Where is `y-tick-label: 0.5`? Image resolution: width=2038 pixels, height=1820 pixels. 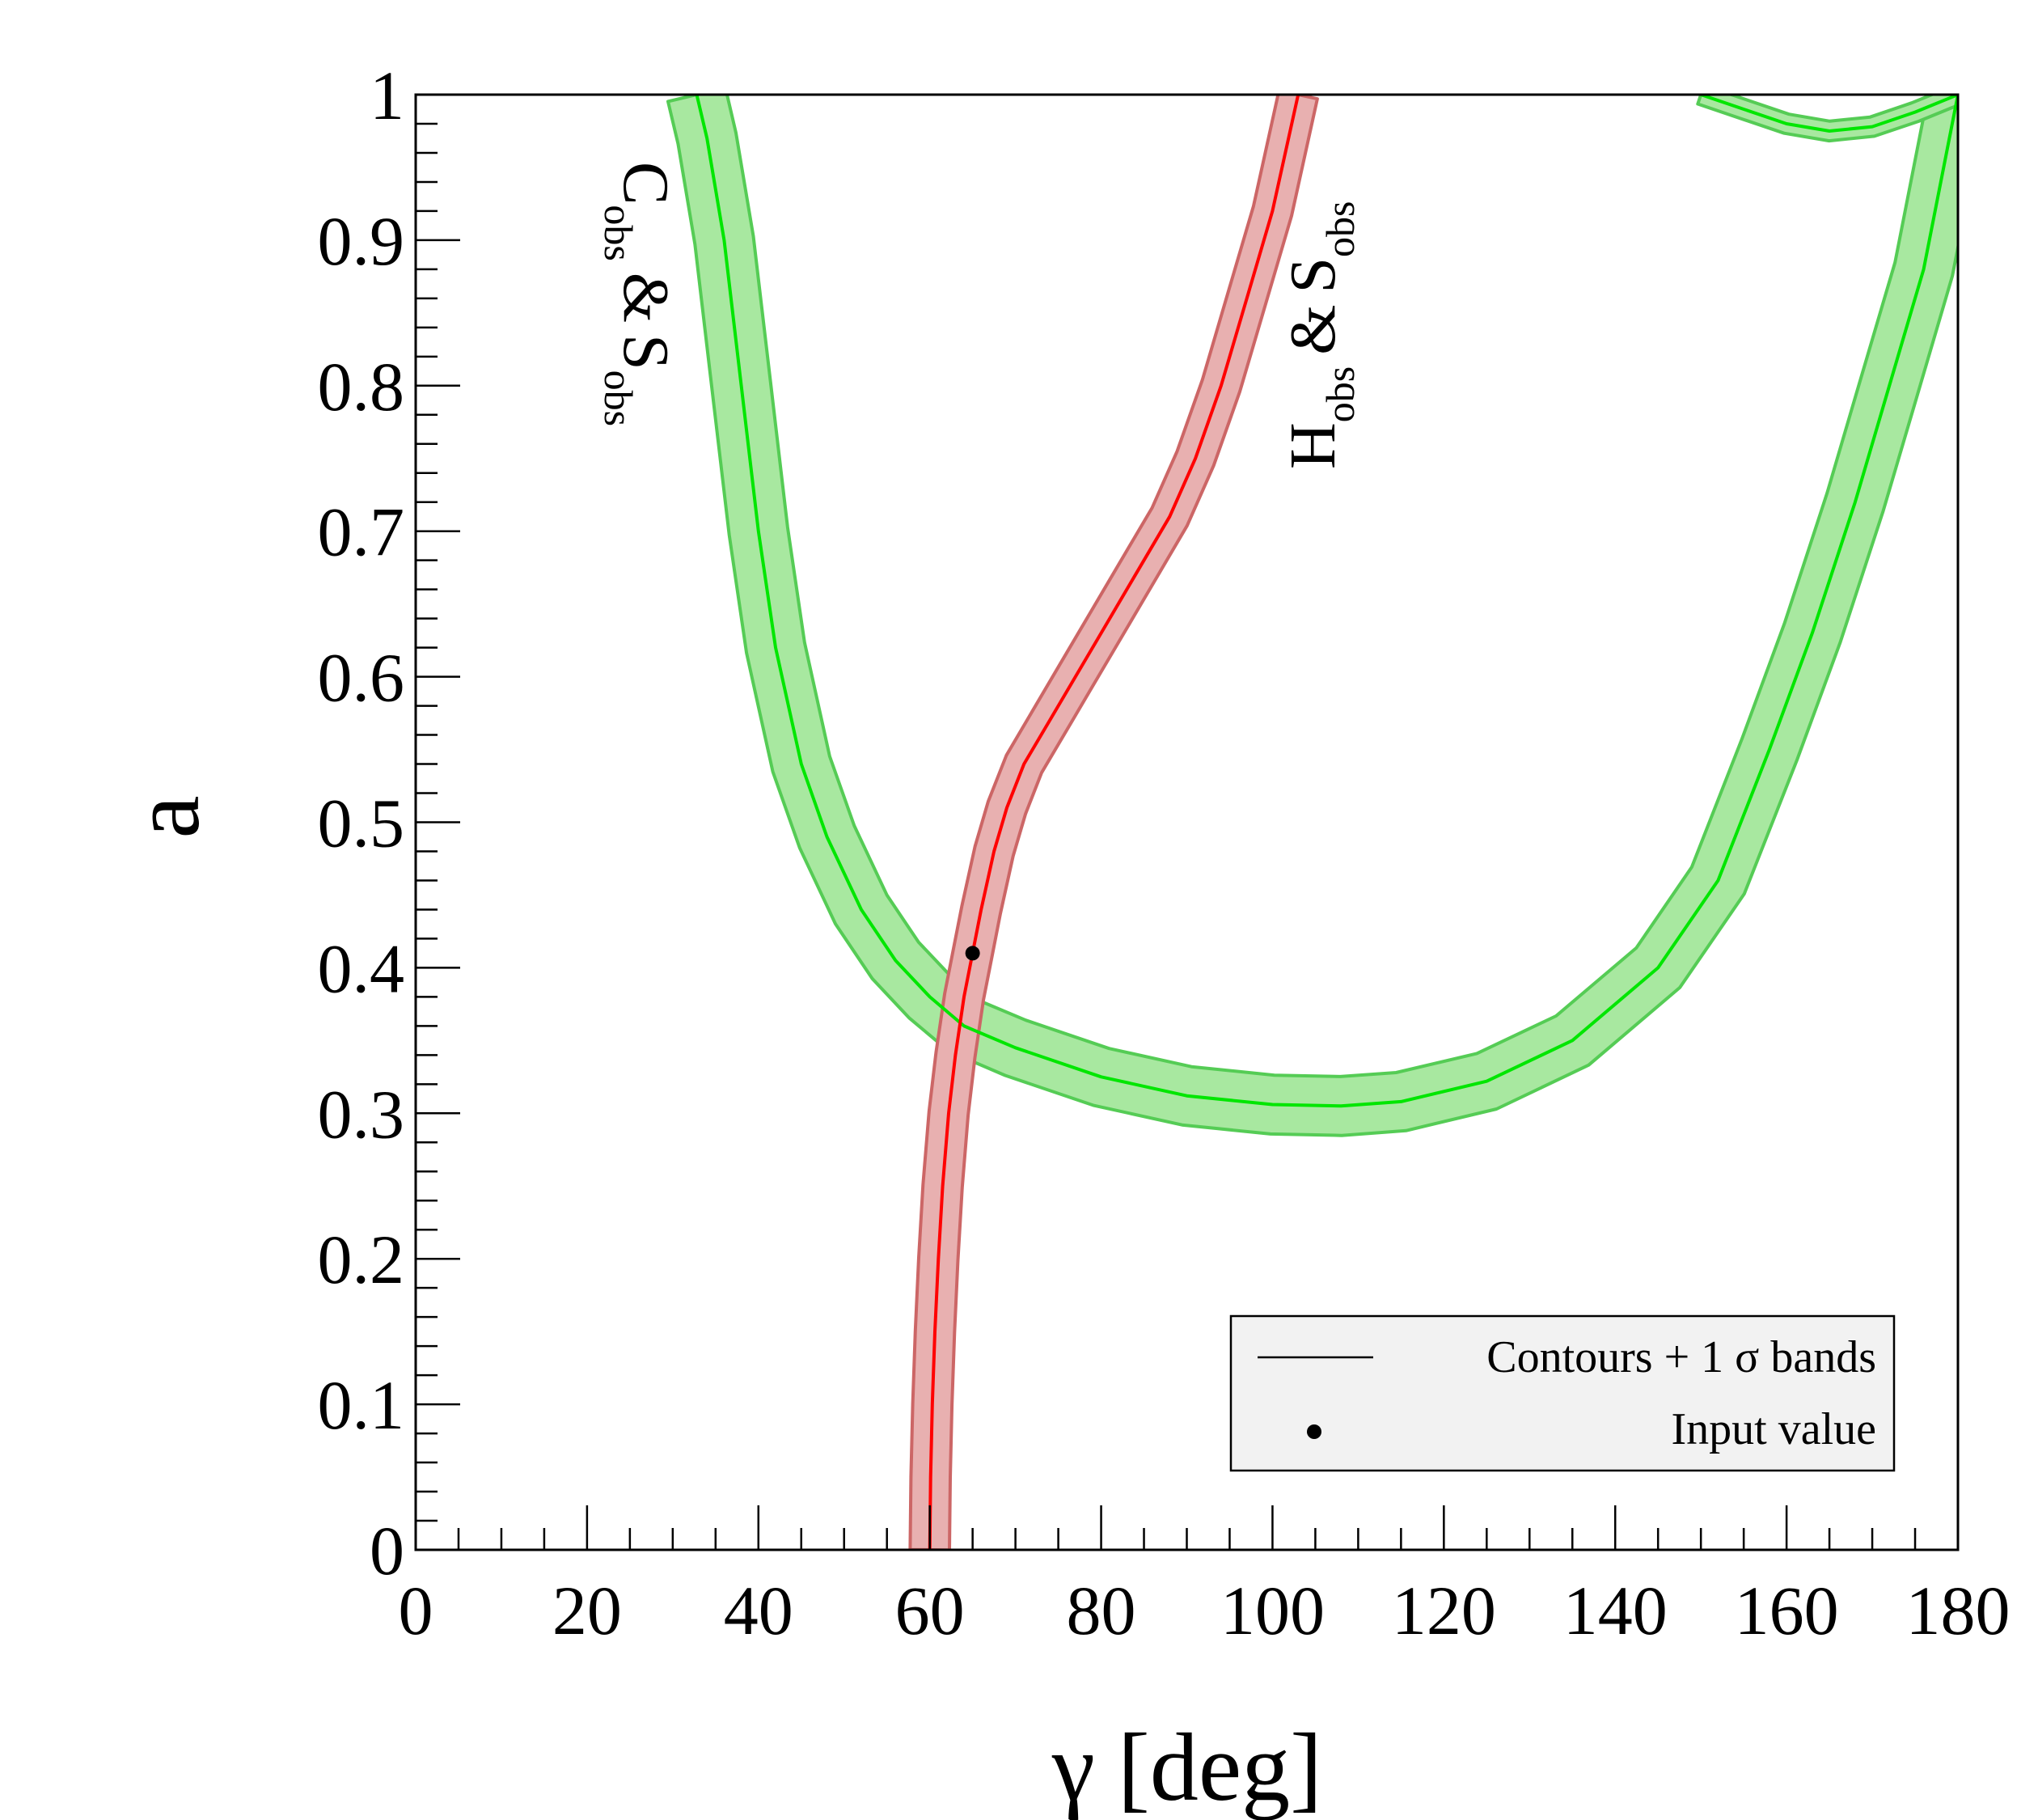 y-tick-label: 0.5 is located at coordinates (361, 823).